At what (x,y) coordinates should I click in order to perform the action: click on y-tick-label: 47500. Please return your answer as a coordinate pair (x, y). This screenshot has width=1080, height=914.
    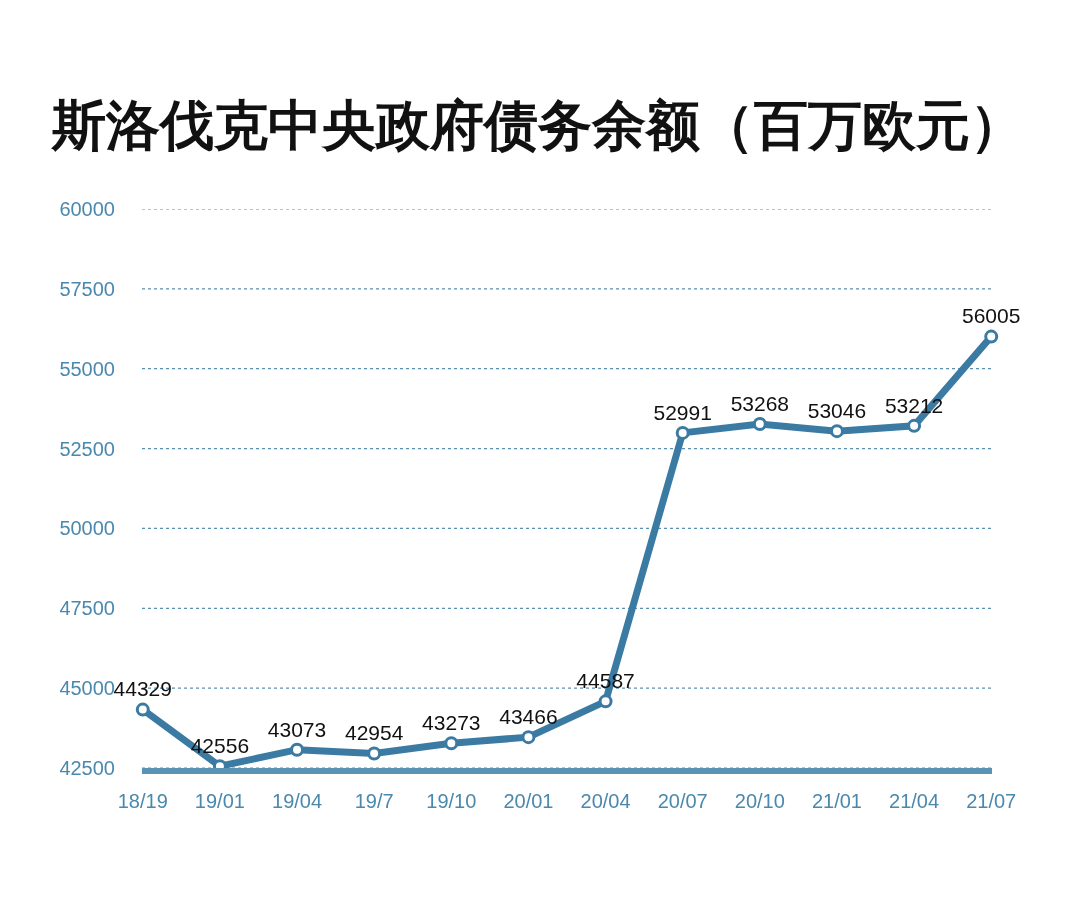
    Looking at the image, I should click on (87, 608).